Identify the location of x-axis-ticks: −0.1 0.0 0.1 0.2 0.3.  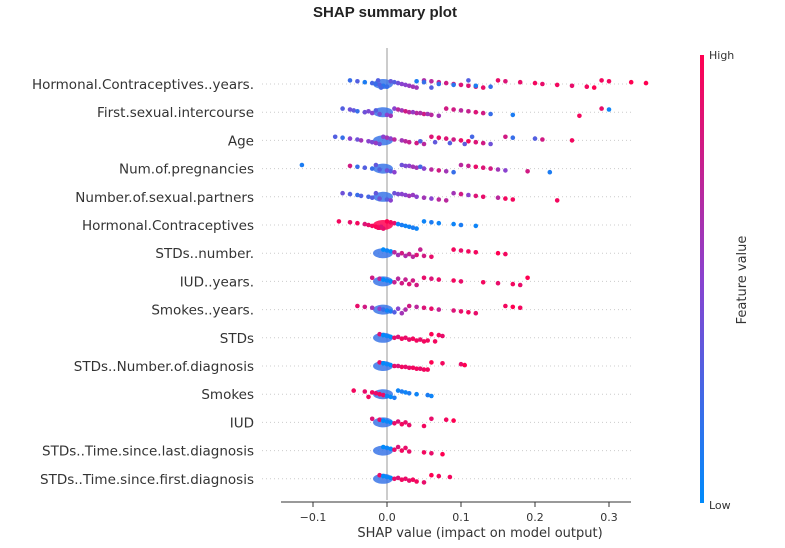
(459, 513).